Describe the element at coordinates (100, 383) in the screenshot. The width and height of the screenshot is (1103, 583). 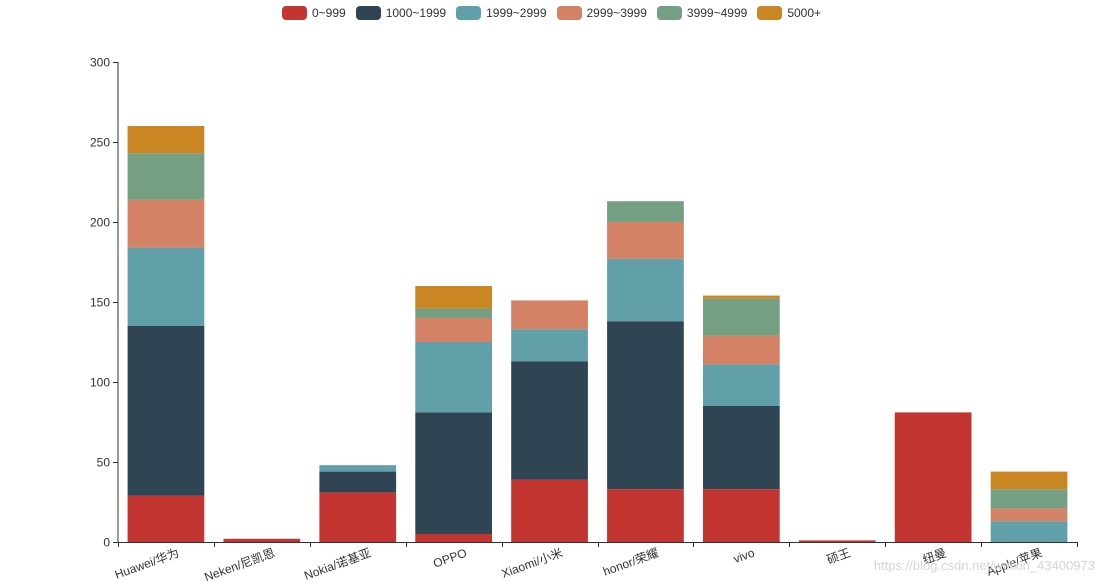
I see `y-tick-label: 100` at that location.